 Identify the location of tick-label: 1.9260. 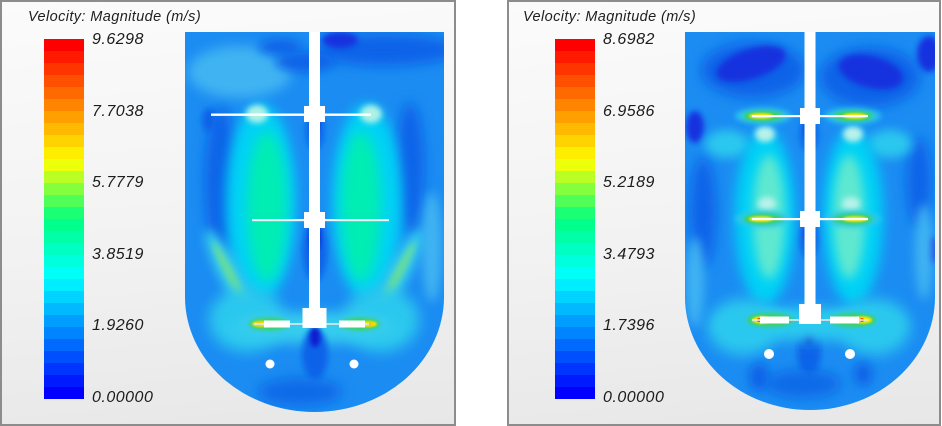
(118, 326).